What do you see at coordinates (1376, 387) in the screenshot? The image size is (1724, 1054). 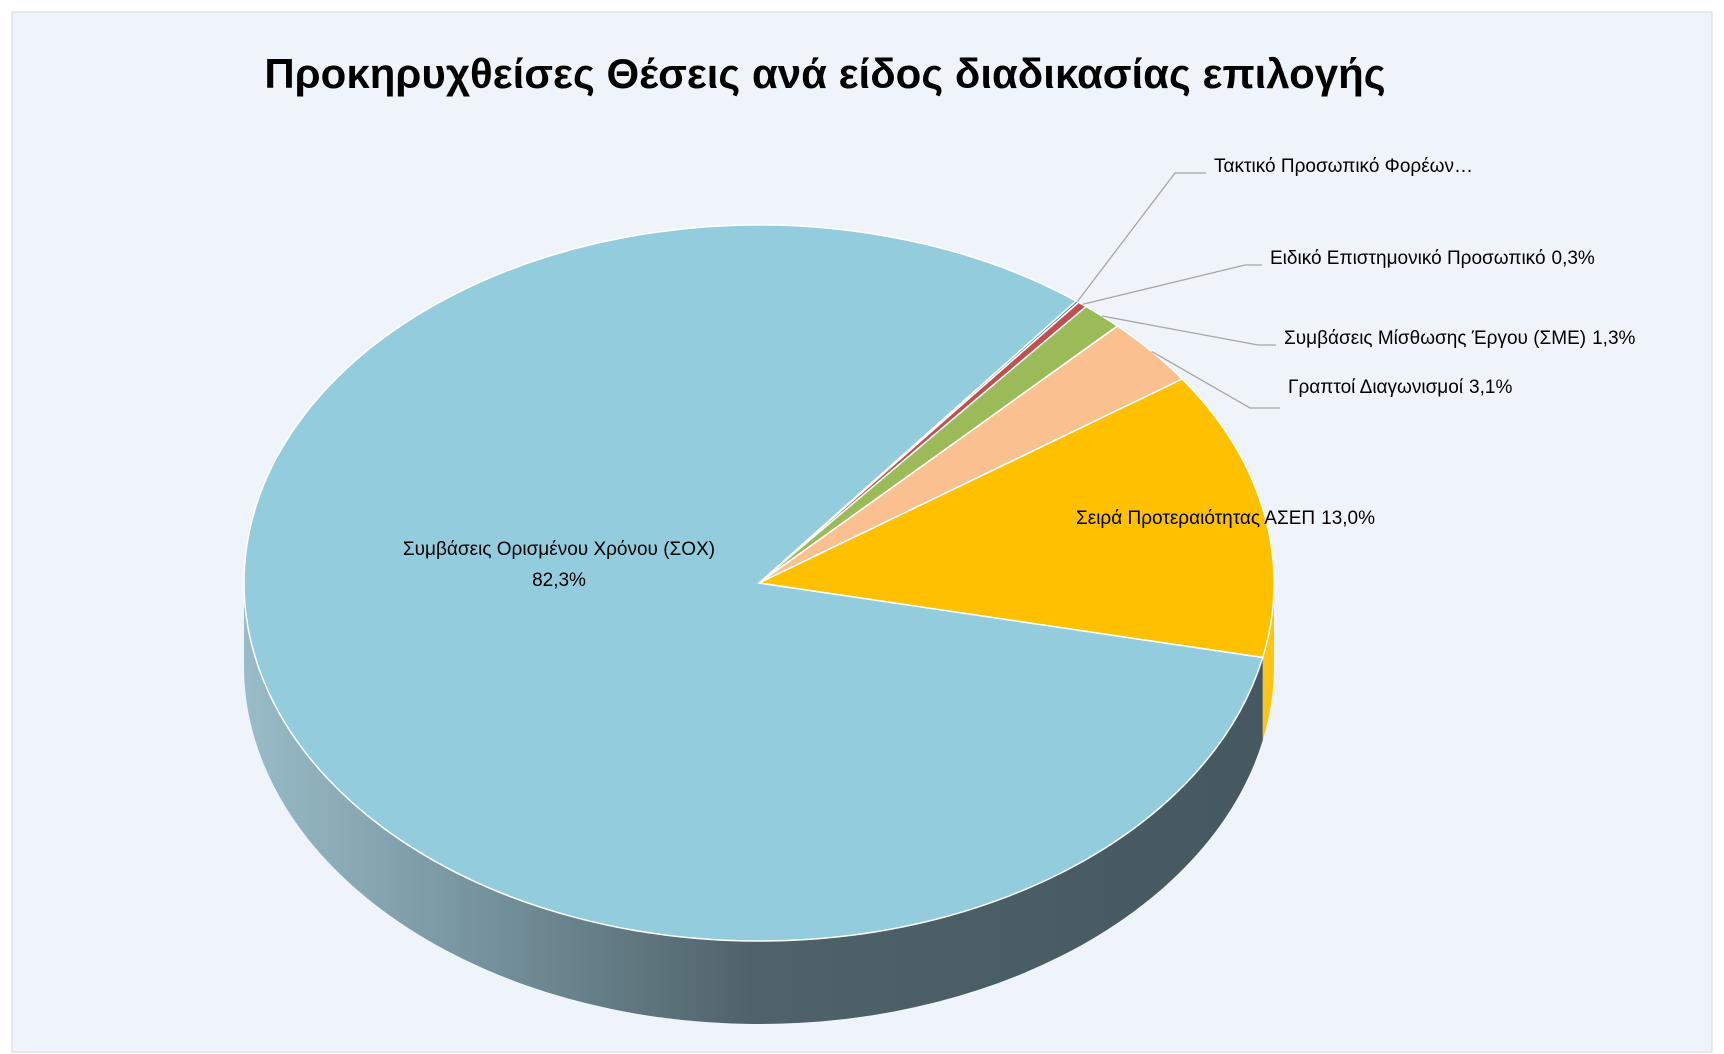 I see `label-category: Γραπτοί Διαγωνισμοί` at bounding box center [1376, 387].